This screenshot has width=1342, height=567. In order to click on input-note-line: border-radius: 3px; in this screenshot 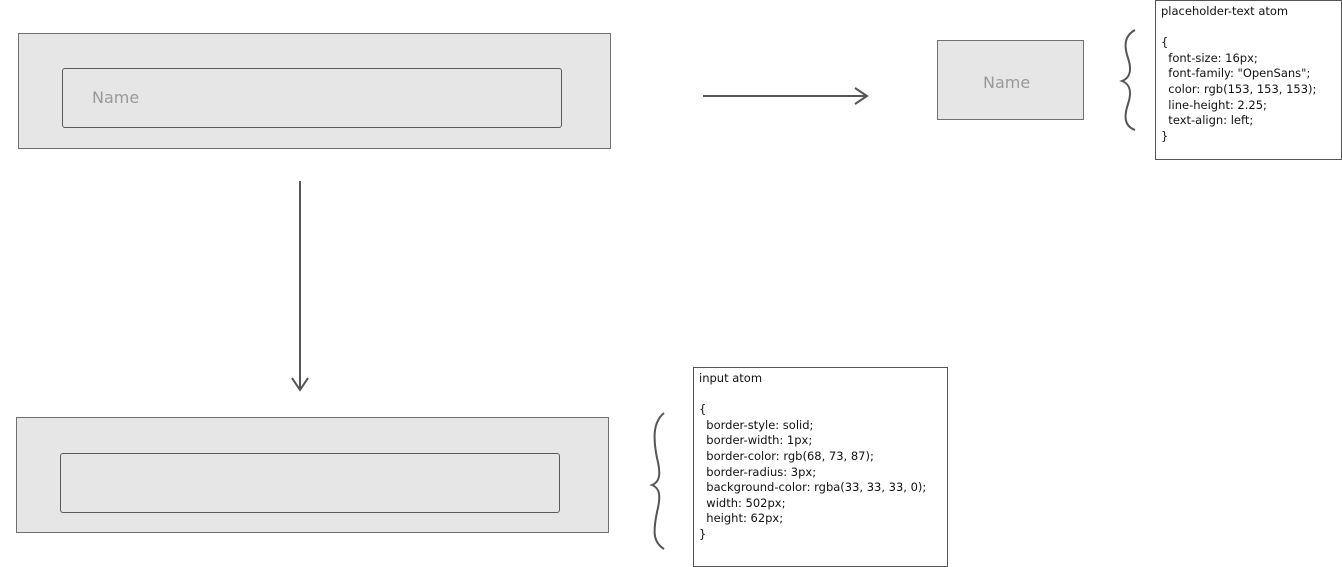, I will do `click(758, 471)`.